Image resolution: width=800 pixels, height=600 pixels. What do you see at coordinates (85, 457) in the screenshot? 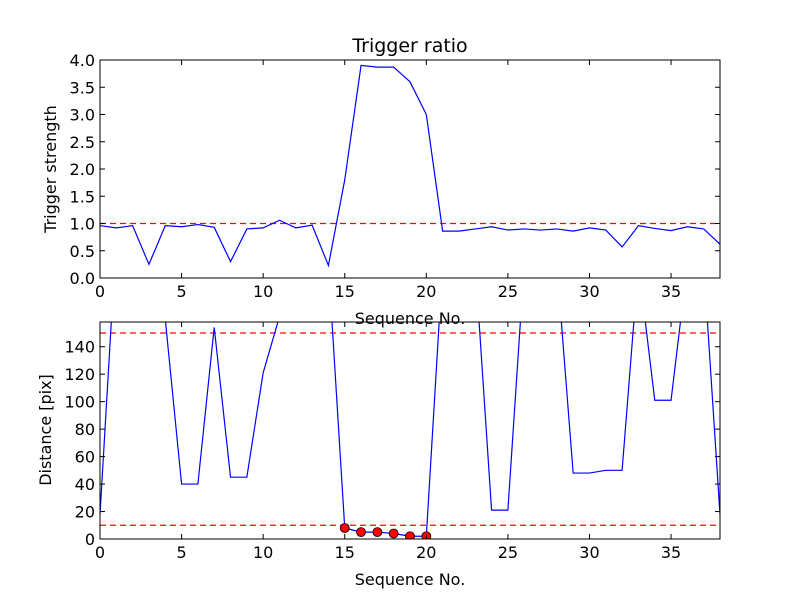
I see `y-tick-label: 60` at bounding box center [85, 457].